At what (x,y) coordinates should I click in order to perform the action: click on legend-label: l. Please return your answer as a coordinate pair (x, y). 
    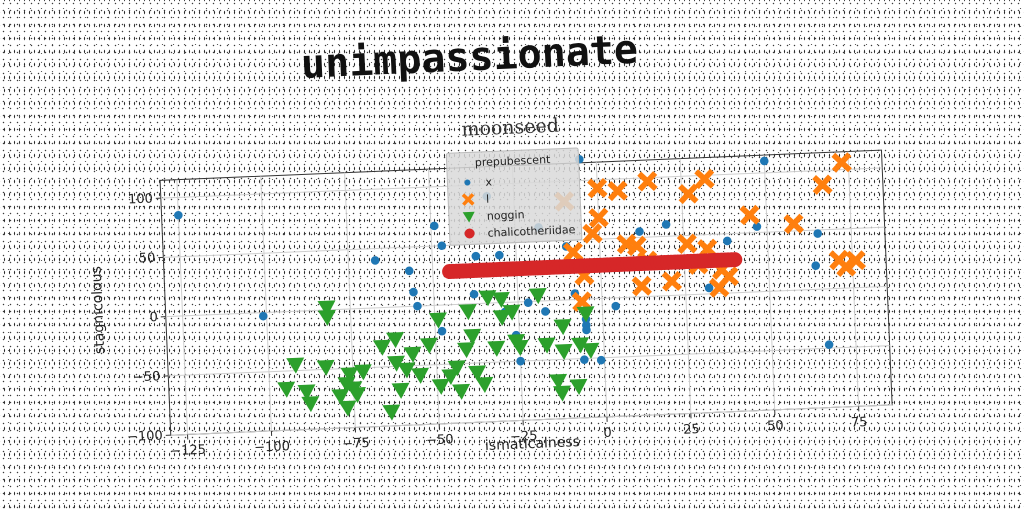
    Looking at the image, I should click on (488, 199).